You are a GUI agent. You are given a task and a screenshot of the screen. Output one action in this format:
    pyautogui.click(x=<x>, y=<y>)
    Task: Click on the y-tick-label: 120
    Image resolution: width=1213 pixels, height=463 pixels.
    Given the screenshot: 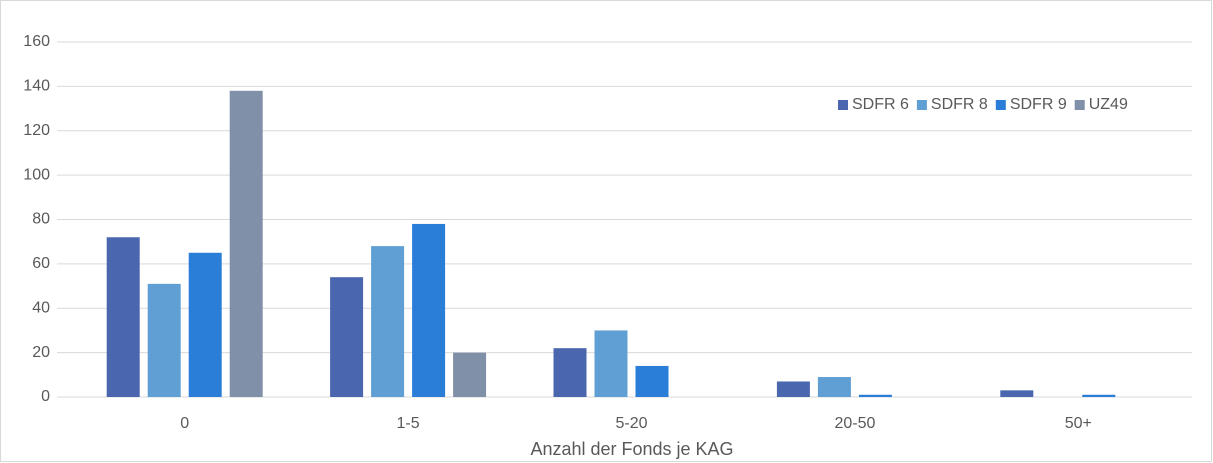 What is the action you would take?
    pyautogui.click(x=36, y=130)
    